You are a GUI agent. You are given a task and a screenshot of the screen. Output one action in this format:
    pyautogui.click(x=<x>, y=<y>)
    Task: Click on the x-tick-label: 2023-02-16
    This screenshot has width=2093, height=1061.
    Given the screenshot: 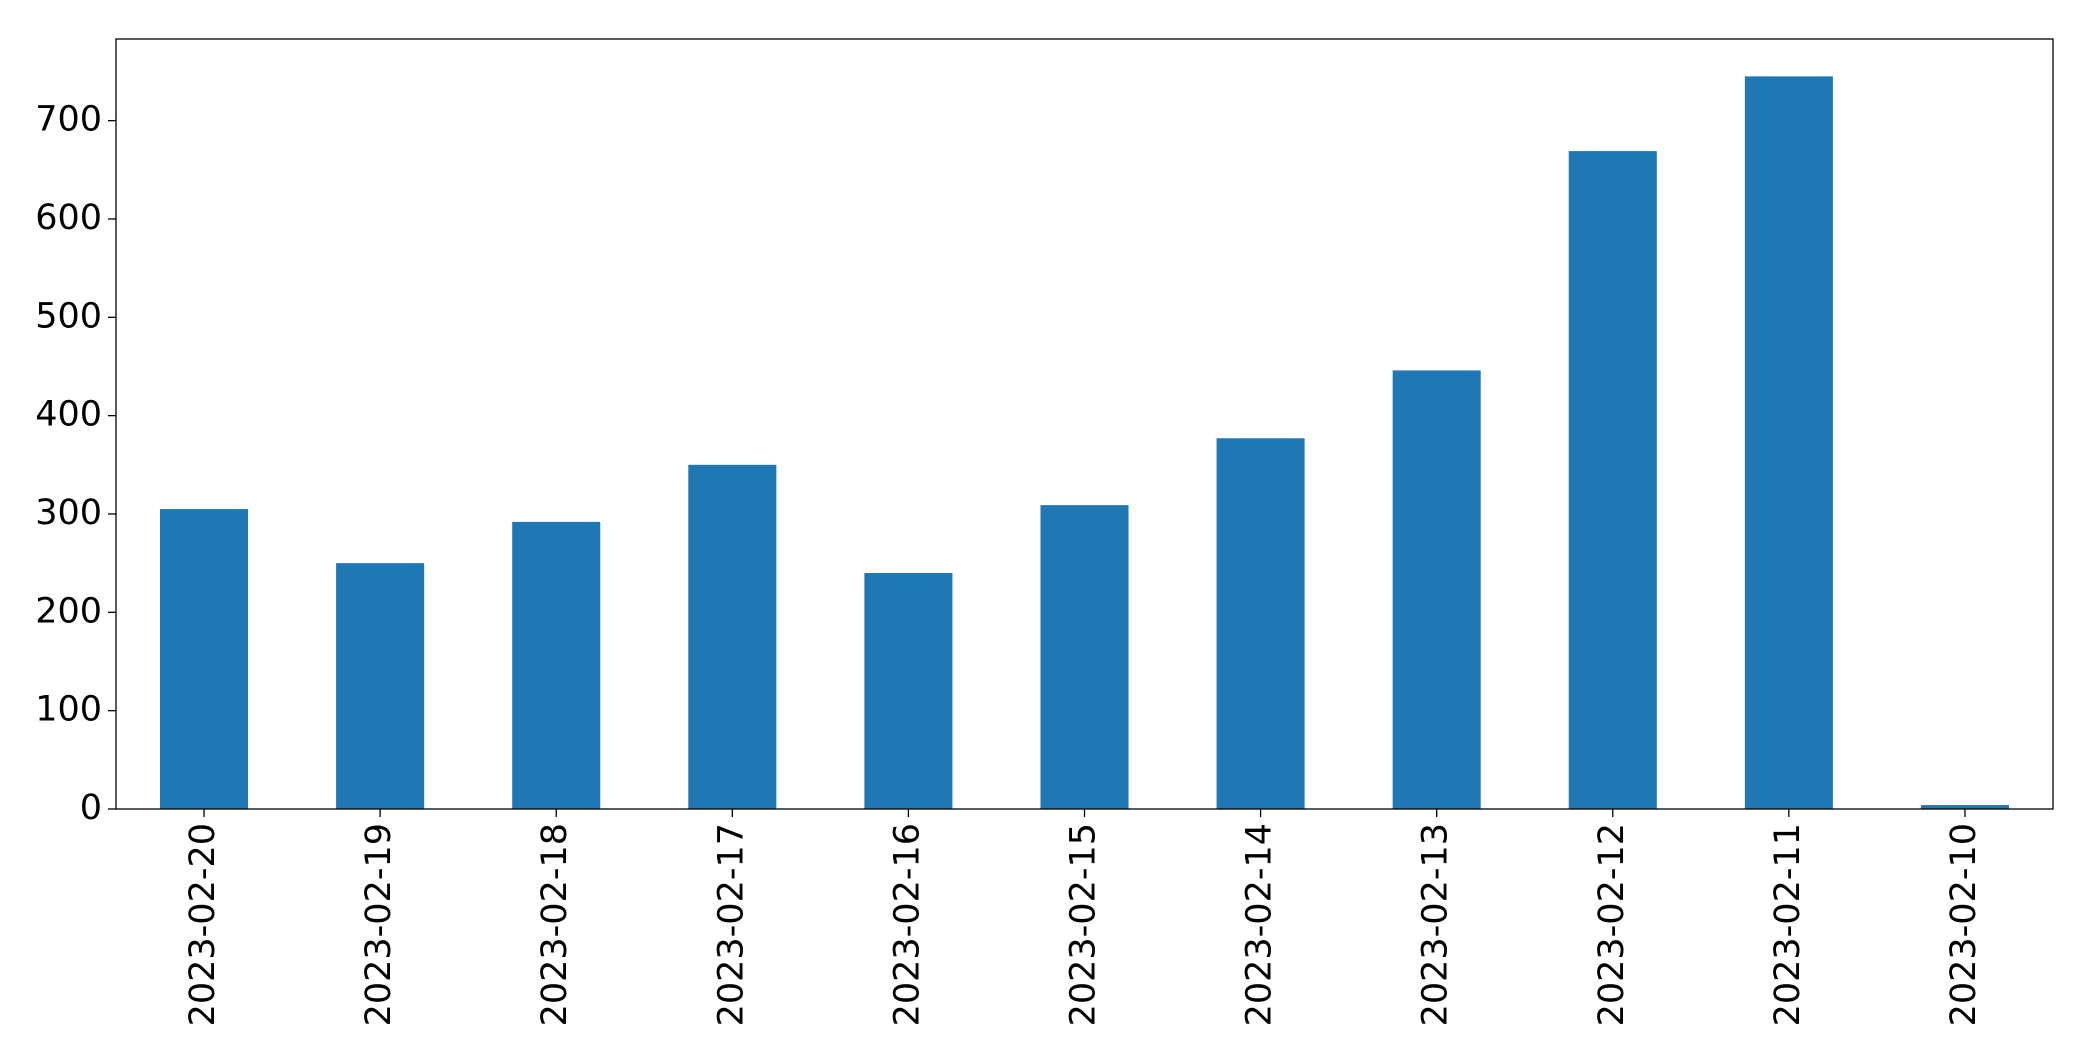 What is the action you would take?
    pyautogui.click(x=907, y=924)
    